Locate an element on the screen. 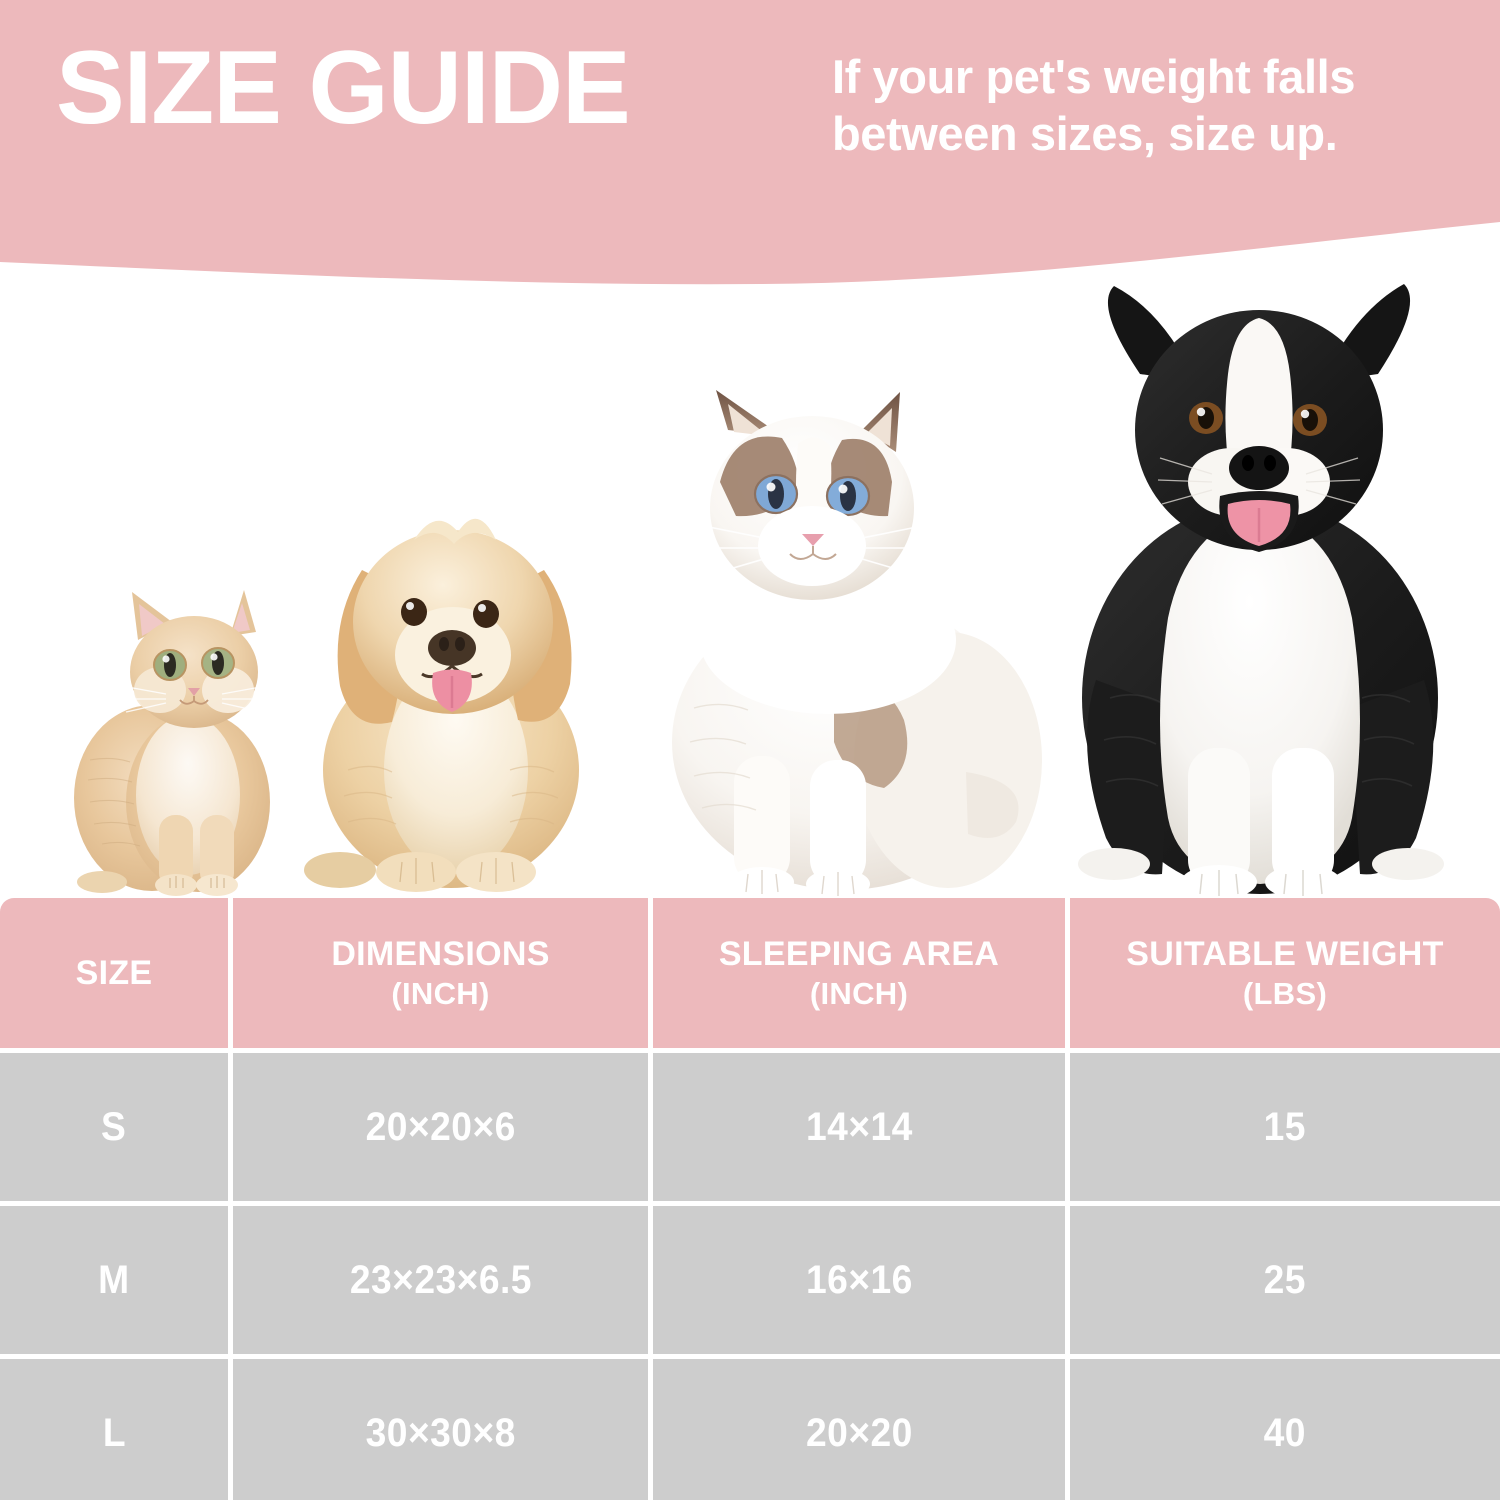  table-row: L 30×30×8 20×20 40 is located at coordinates (750, 1429).